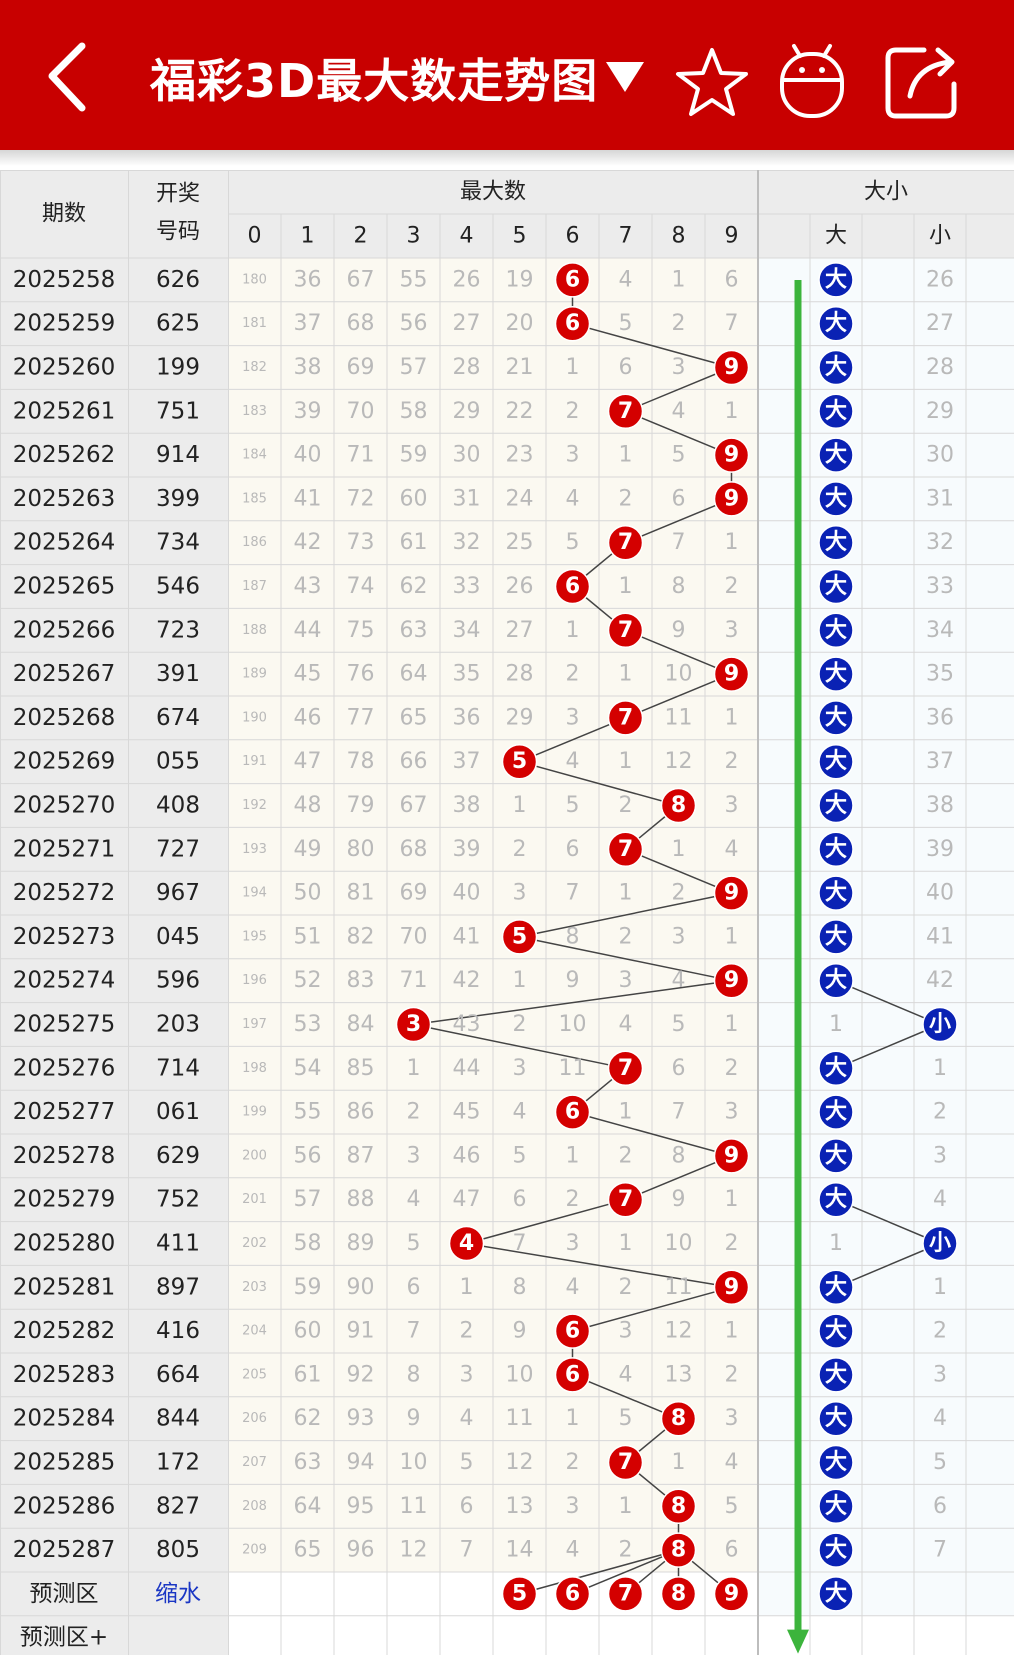 The width and height of the screenshot is (1014, 1655). What do you see at coordinates (414, 279) in the screenshot?
I see `miss-value: 55` at bounding box center [414, 279].